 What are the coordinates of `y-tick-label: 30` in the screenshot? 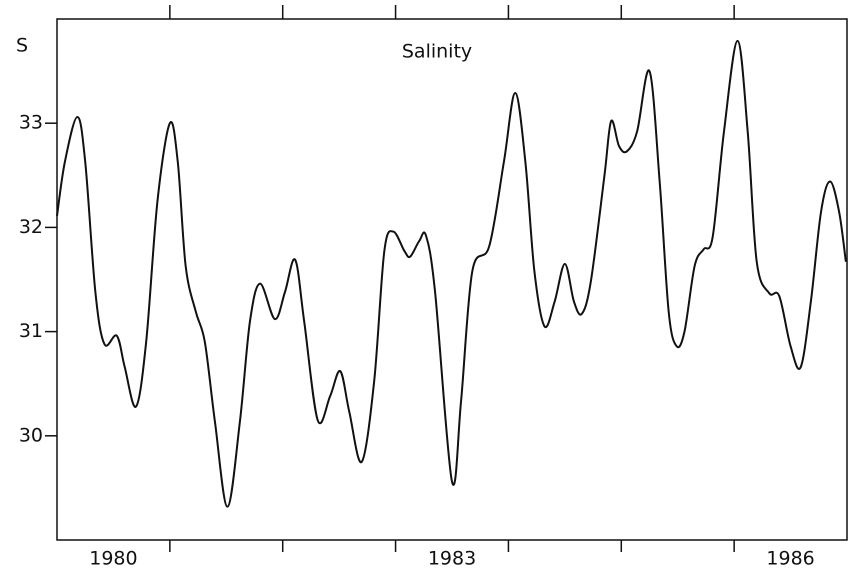 It's located at (31, 435).